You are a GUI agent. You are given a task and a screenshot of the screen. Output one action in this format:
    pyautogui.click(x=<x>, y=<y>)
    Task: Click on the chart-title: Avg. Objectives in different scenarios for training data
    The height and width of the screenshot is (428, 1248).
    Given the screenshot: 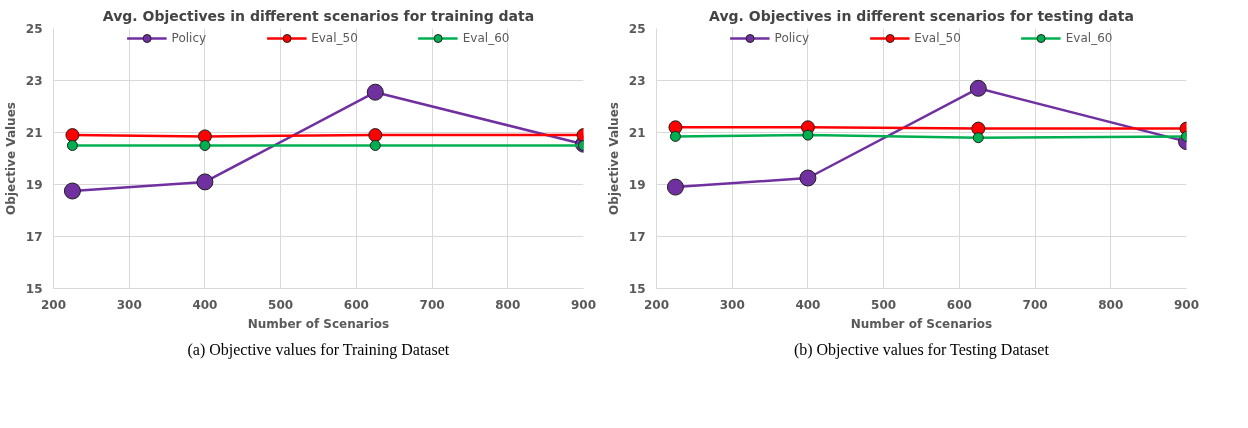 What is the action you would take?
    pyautogui.click(x=318, y=15)
    